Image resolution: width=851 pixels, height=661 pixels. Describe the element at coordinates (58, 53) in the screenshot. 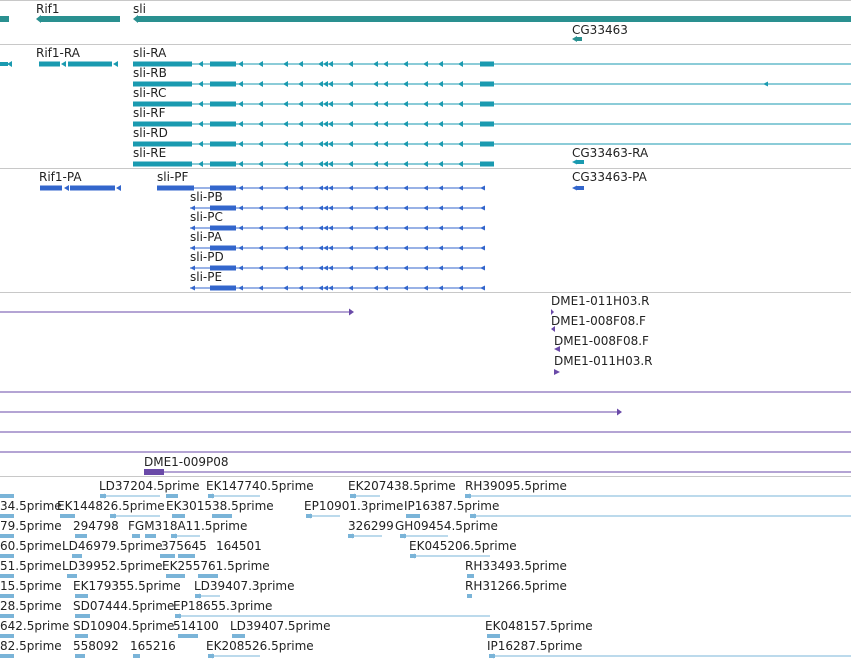

I see `transcript-label-rif1-ra: Rif1-RA` at that location.